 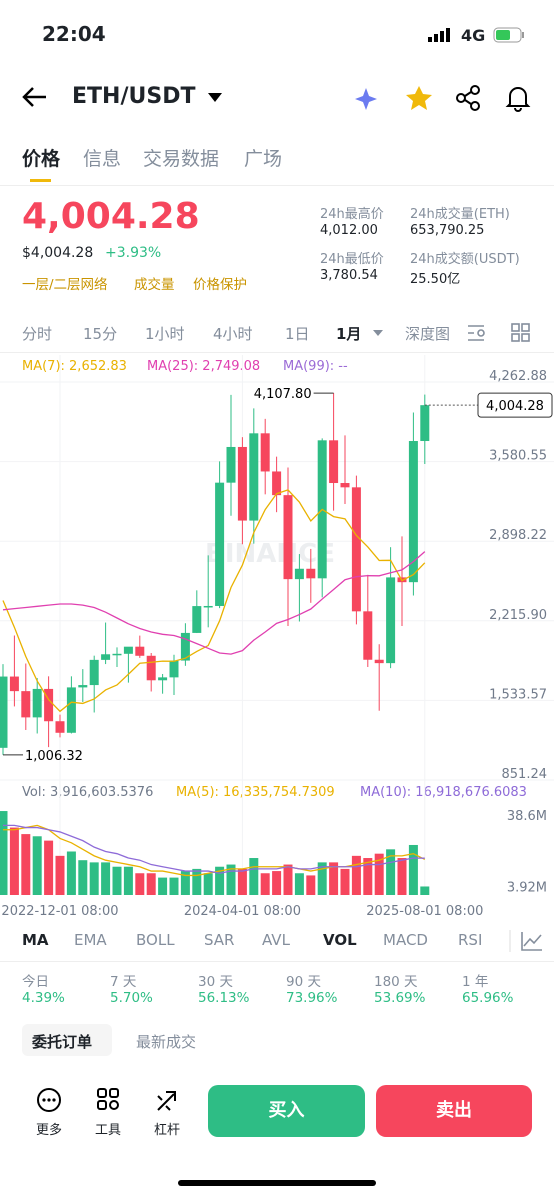 What do you see at coordinates (518, 615) in the screenshot?
I see `y-tick-label: 2,215.90` at bounding box center [518, 615].